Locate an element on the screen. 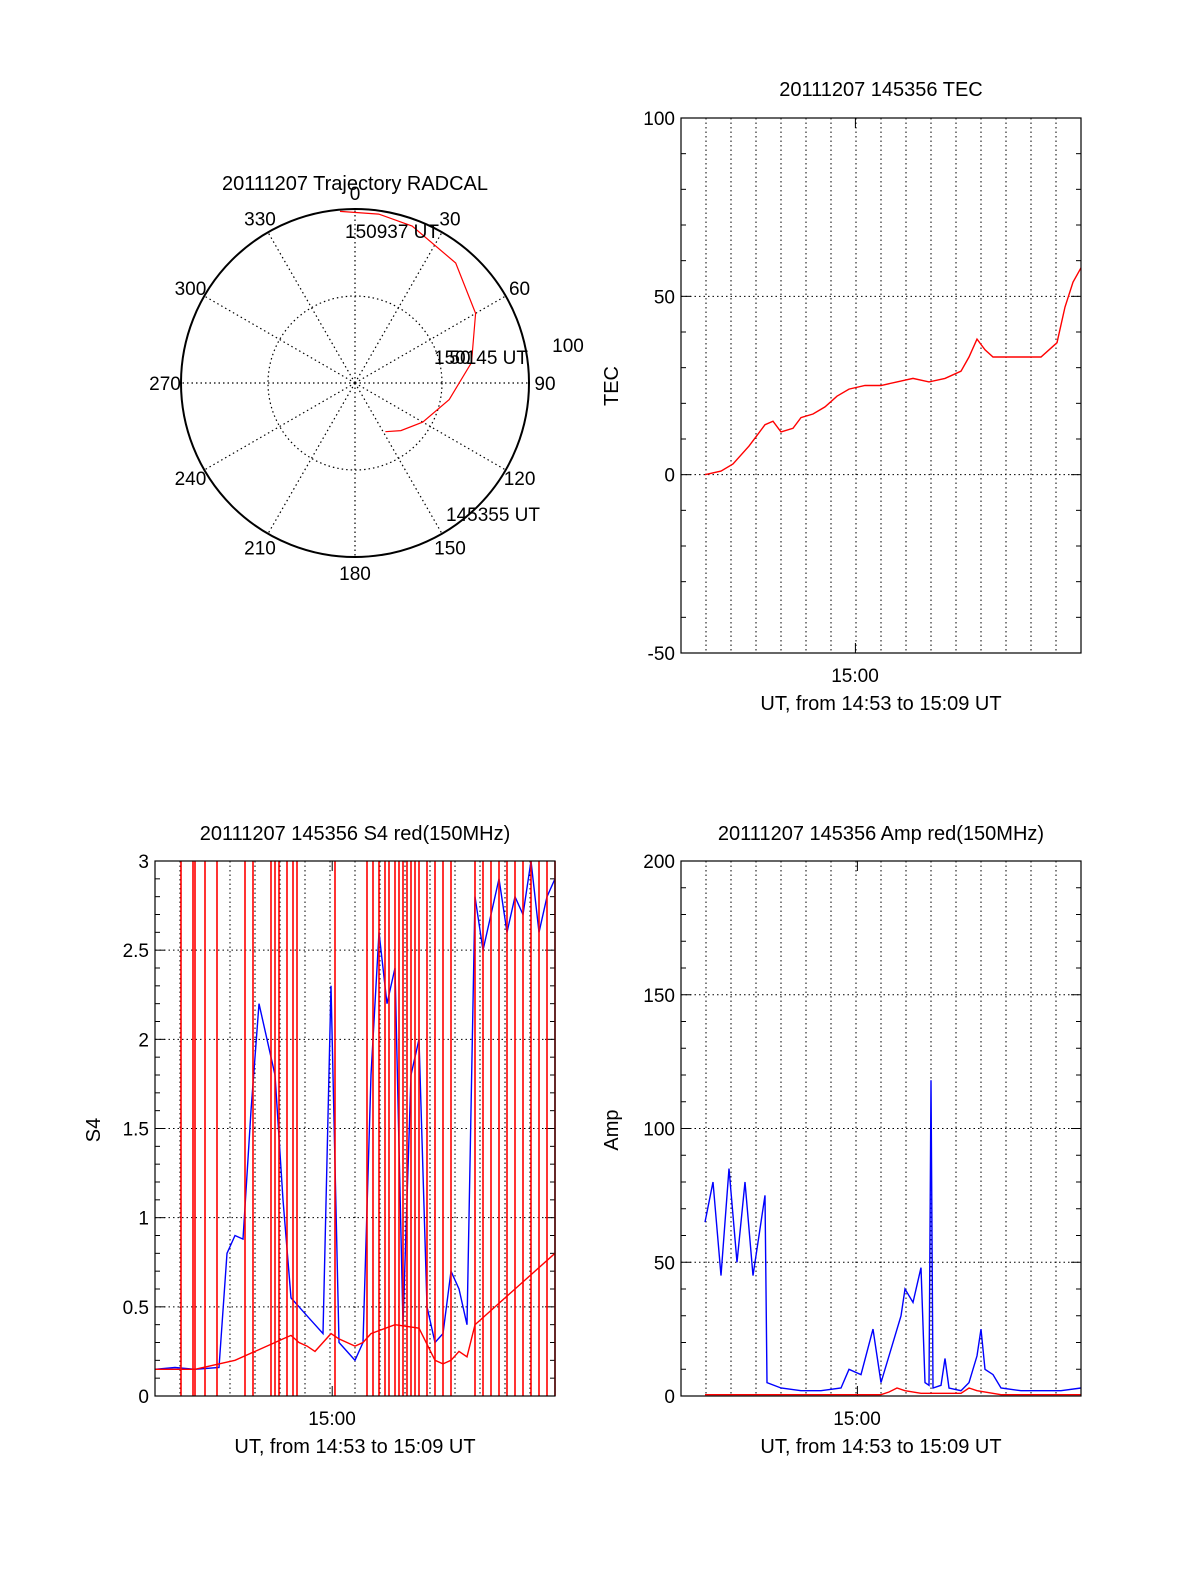 The width and height of the screenshot is (1200, 1575). trajectory-line is located at coordinates (408, 321).